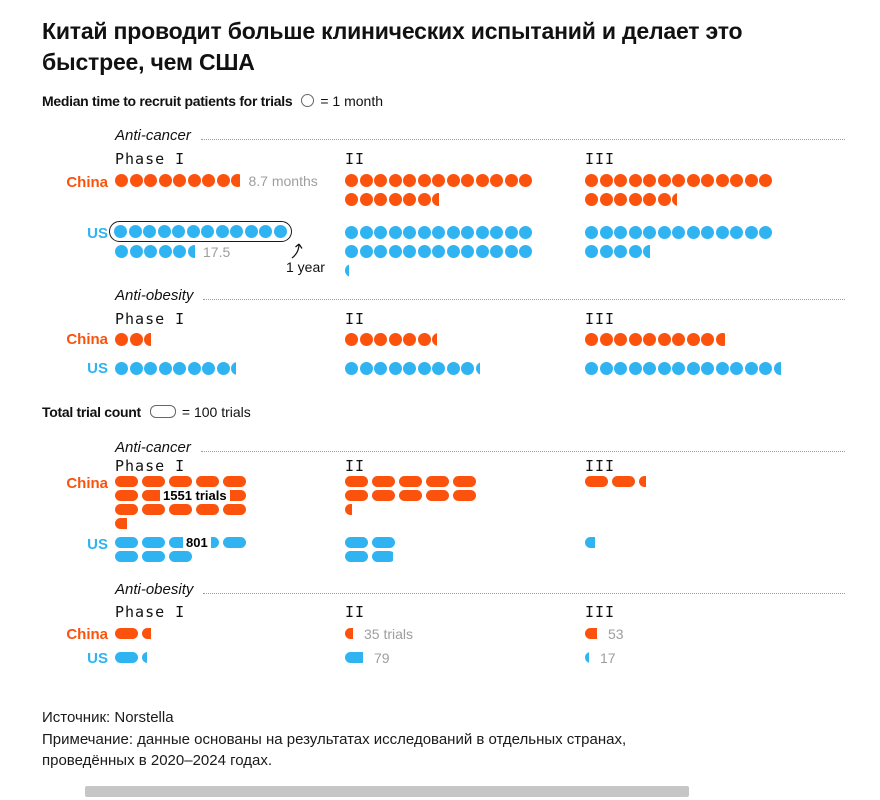  What do you see at coordinates (480, 589) in the screenshot?
I see `section-total-anti-obesity: Anti-obesity` at bounding box center [480, 589].